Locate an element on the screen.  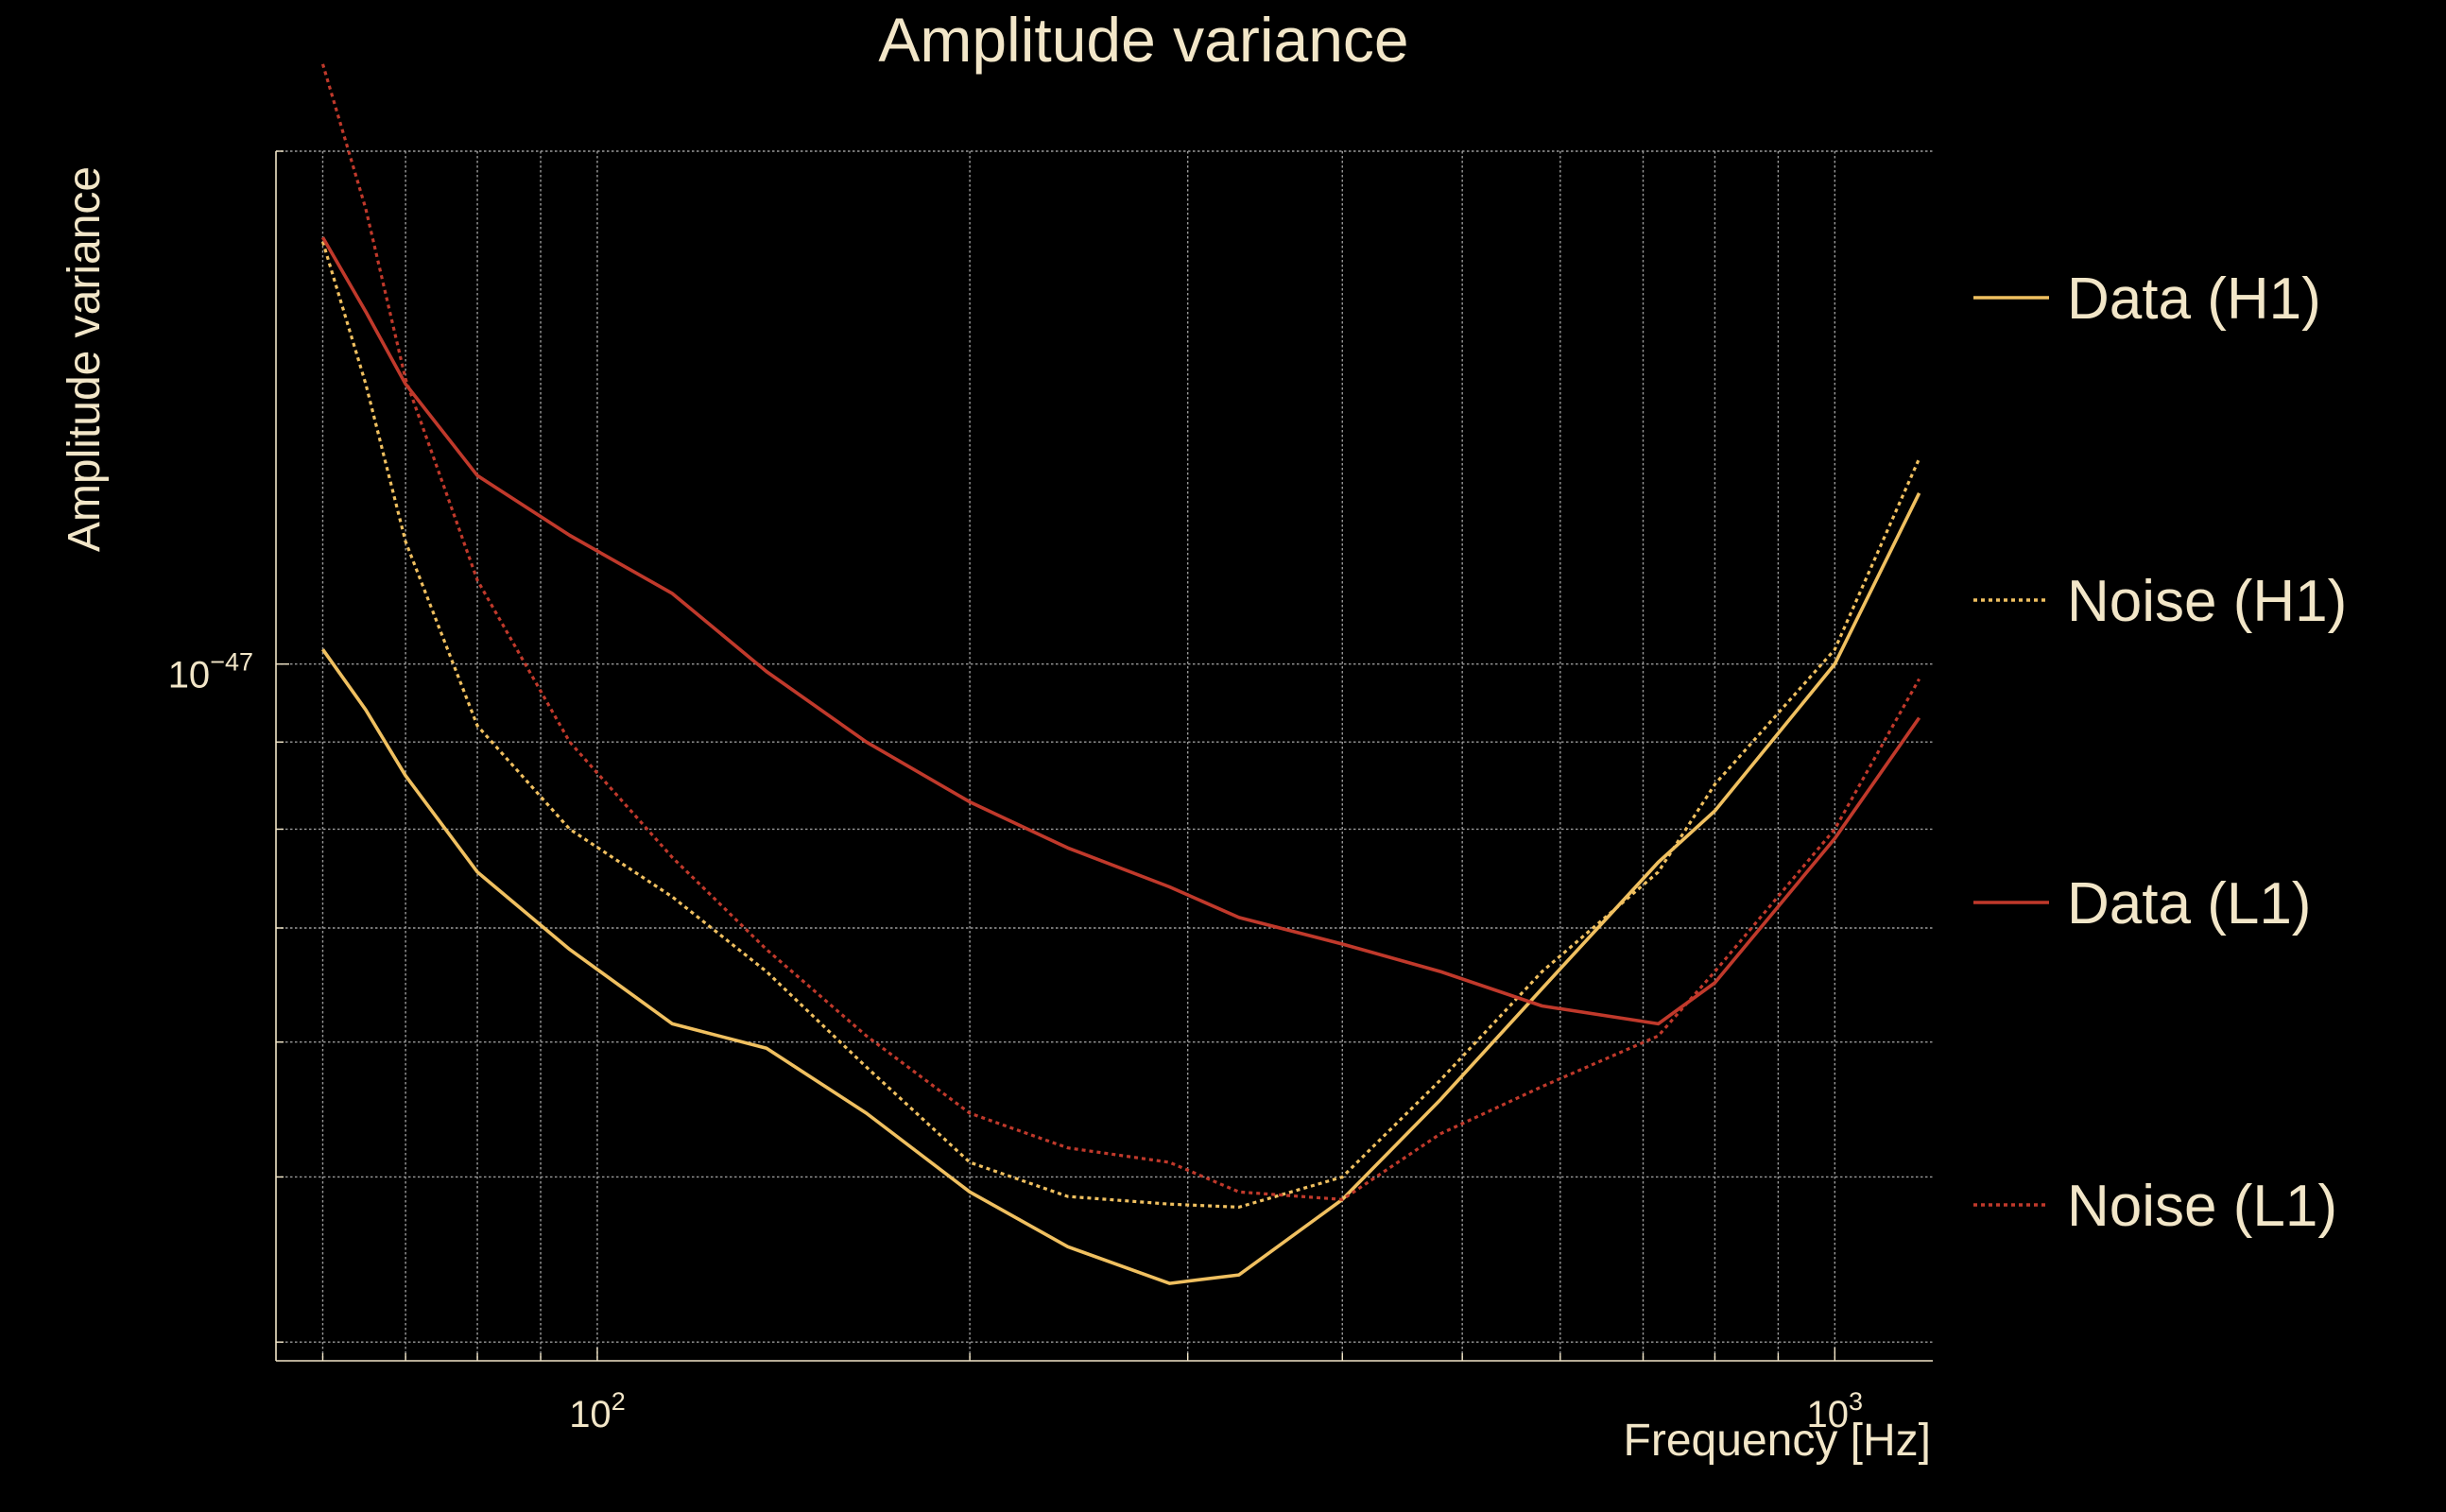
x-tick-label: 10² is located at coordinates (597, 1411).